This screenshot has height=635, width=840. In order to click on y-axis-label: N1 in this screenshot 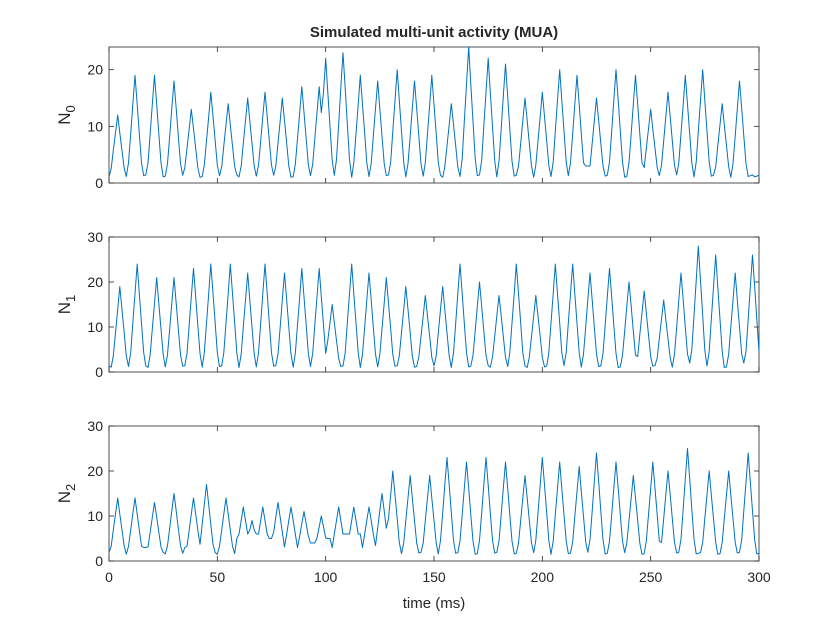, I will do `click(66, 305)`.